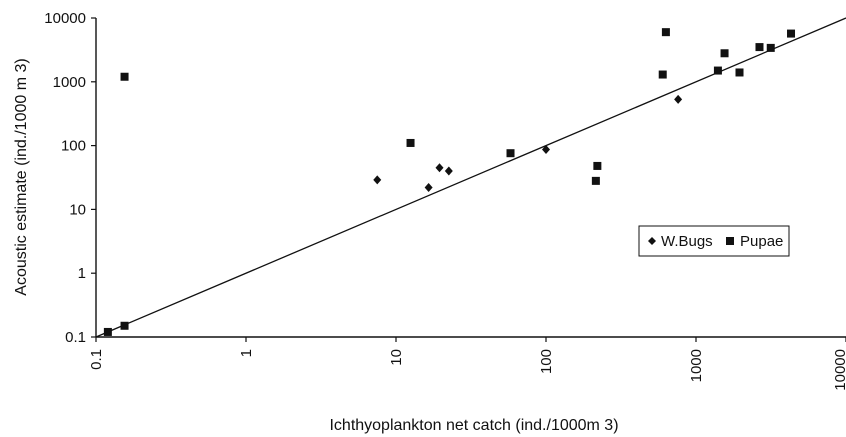 Image resolution: width=846 pixels, height=437 pixels. I want to click on legend: W.Bugs Pupae, so click(714, 241).